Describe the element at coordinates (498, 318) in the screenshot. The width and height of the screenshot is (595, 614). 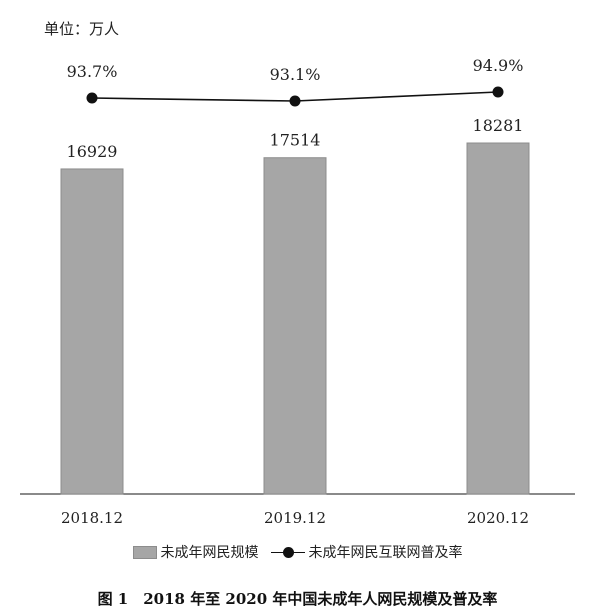
I see `bar-2020.12` at that location.